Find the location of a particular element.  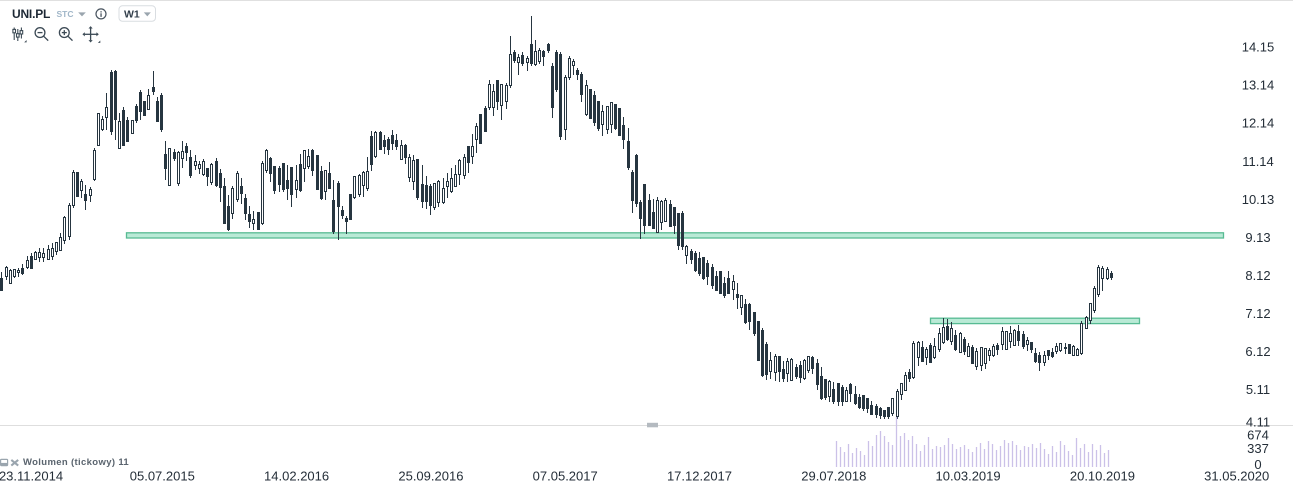

svg-text: 9.13 is located at coordinates (1257, 237).